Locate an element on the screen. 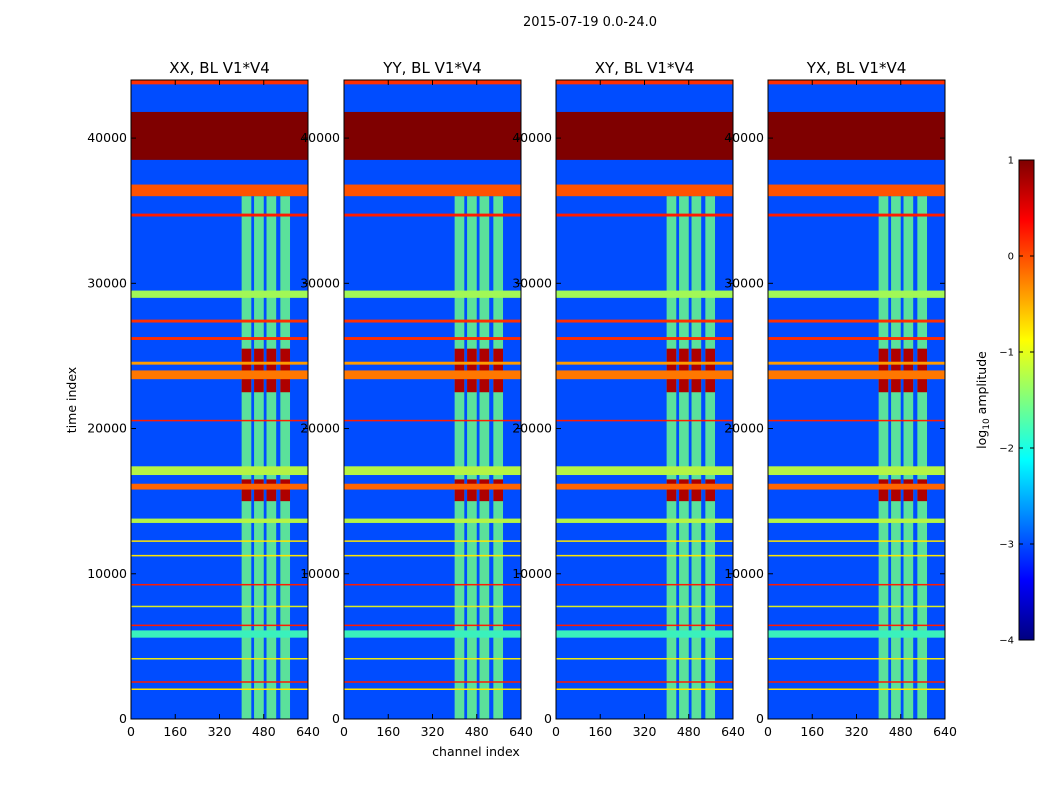 The width and height of the screenshot is (1050, 800). y-tick-label: 40000 is located at coordinates (107, 137).